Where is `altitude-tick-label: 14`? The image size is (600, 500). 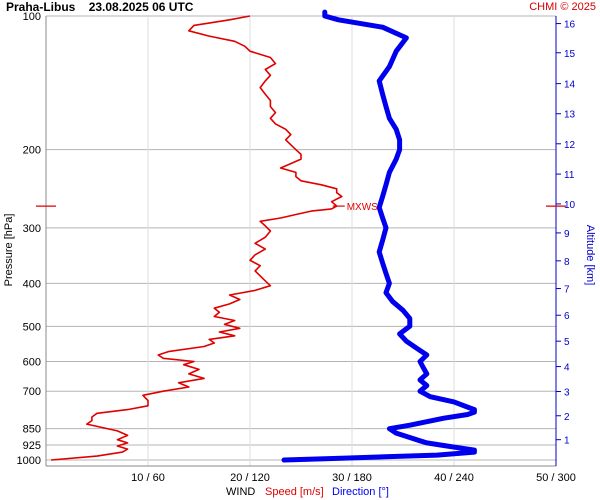 altitude-tick-label: 14 is located at coordinates (570, 85).